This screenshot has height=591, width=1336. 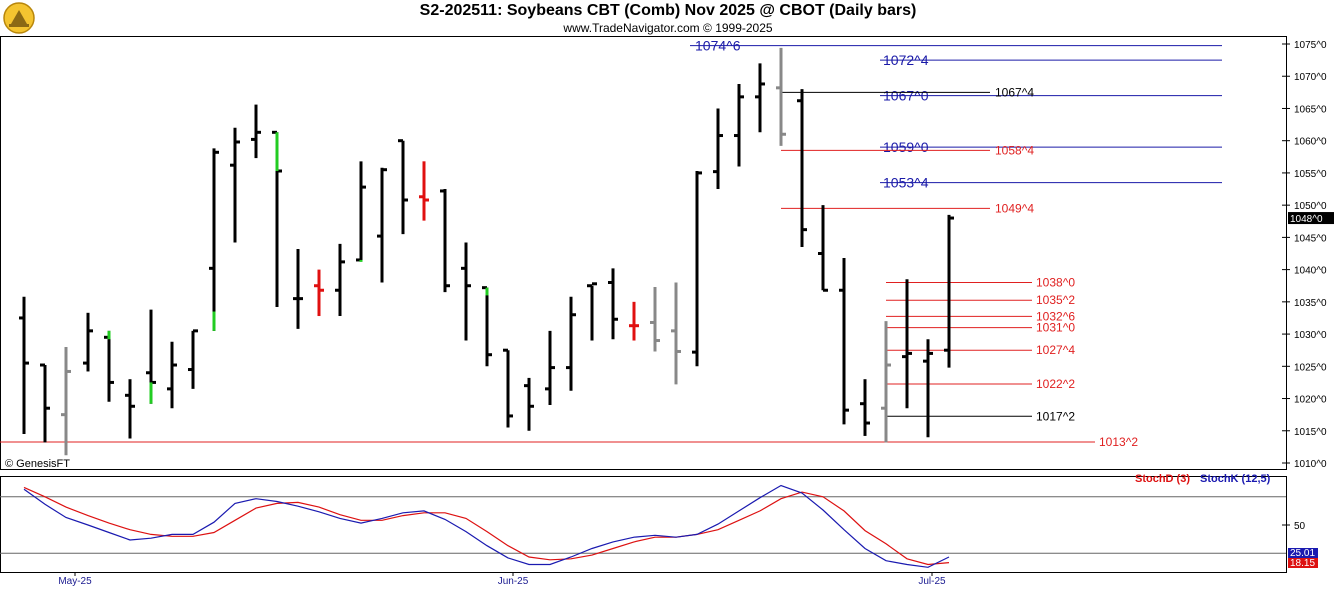 I want to click on chart-subtitle: www.TradeNavigator.com © 1999-2025, so click(x=668, y=28).